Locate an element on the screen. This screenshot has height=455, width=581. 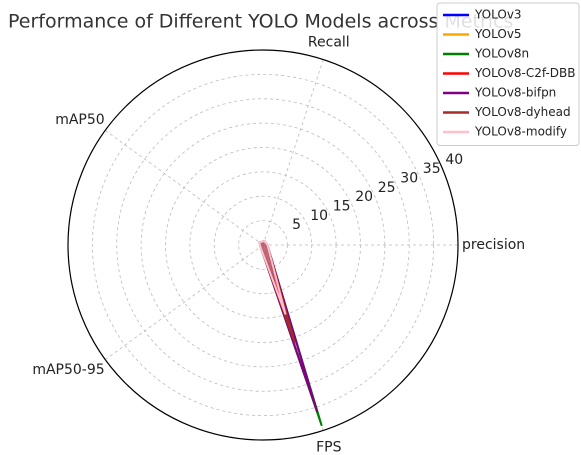
axis-label: FPS is located at coordinates (328, 447).